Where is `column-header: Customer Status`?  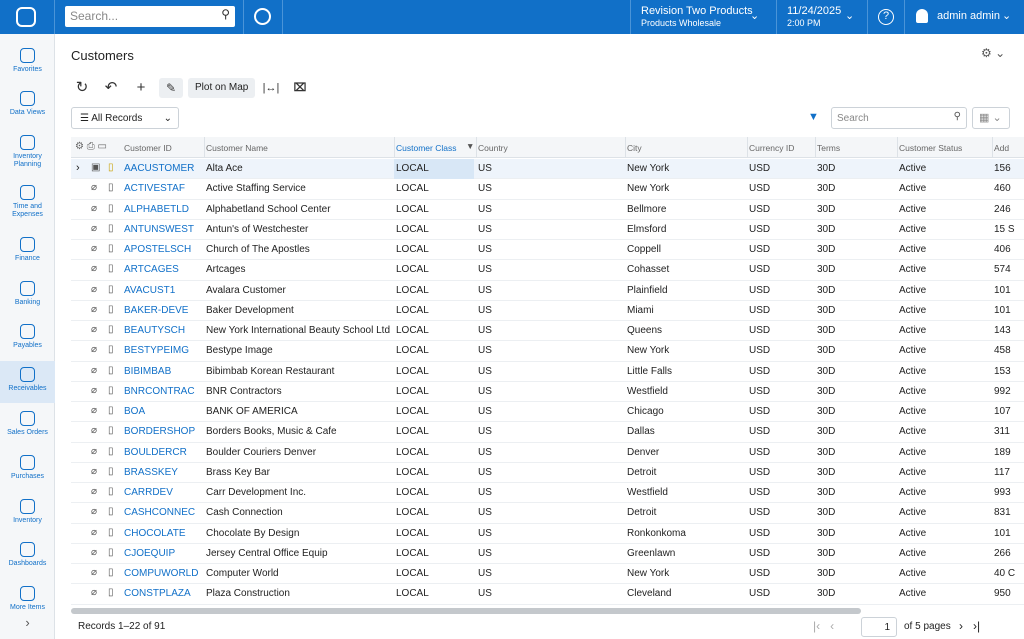
column-header: Customer Status is located at coordinates (931, 148).